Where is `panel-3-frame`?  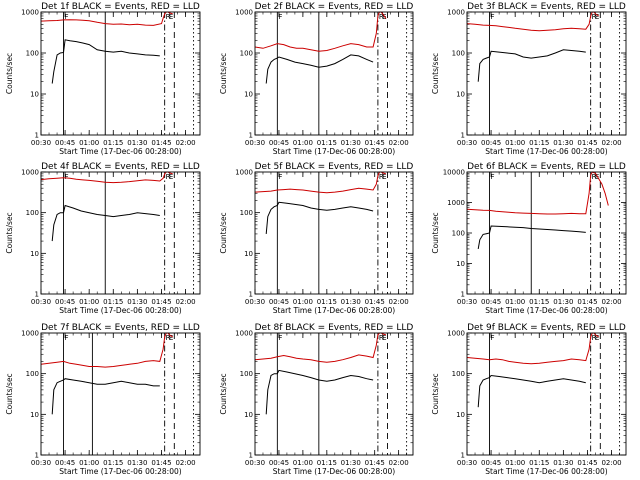 panel-3-frame is located at coordinates (546, 73).